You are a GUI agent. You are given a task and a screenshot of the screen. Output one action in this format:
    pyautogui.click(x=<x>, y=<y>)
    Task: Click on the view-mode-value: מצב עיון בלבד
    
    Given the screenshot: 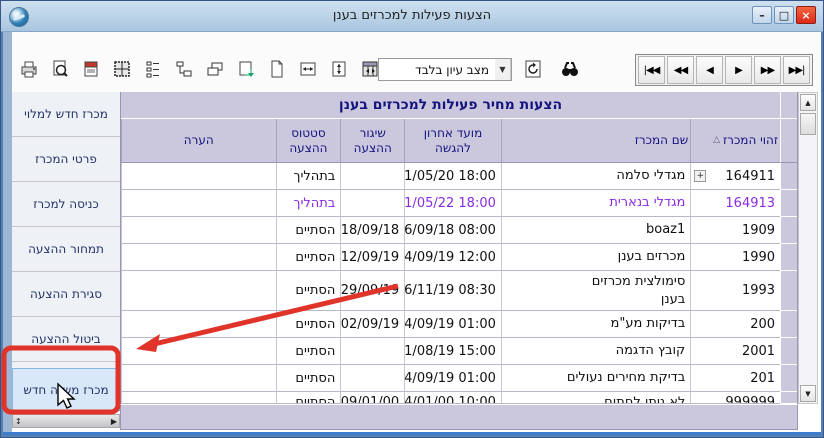 What is the action you would take?
    pyautogui.click(x=452, y=69)
    